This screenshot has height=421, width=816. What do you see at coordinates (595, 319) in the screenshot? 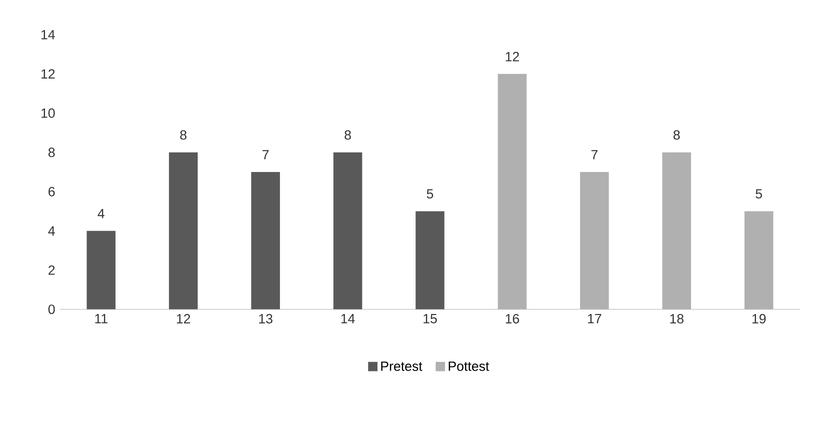
I see `x-tick-label: 17` at bounding box center [595, 319].